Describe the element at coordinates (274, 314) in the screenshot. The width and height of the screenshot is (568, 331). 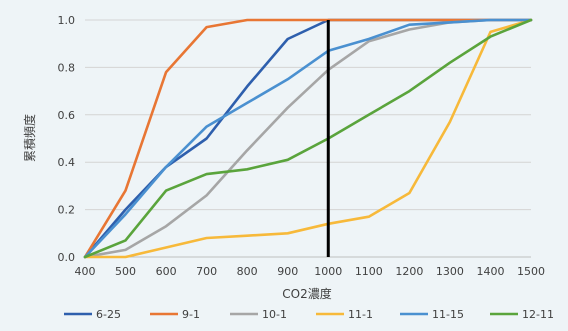
I see `legend-label-10-1: 10-1` at that location.